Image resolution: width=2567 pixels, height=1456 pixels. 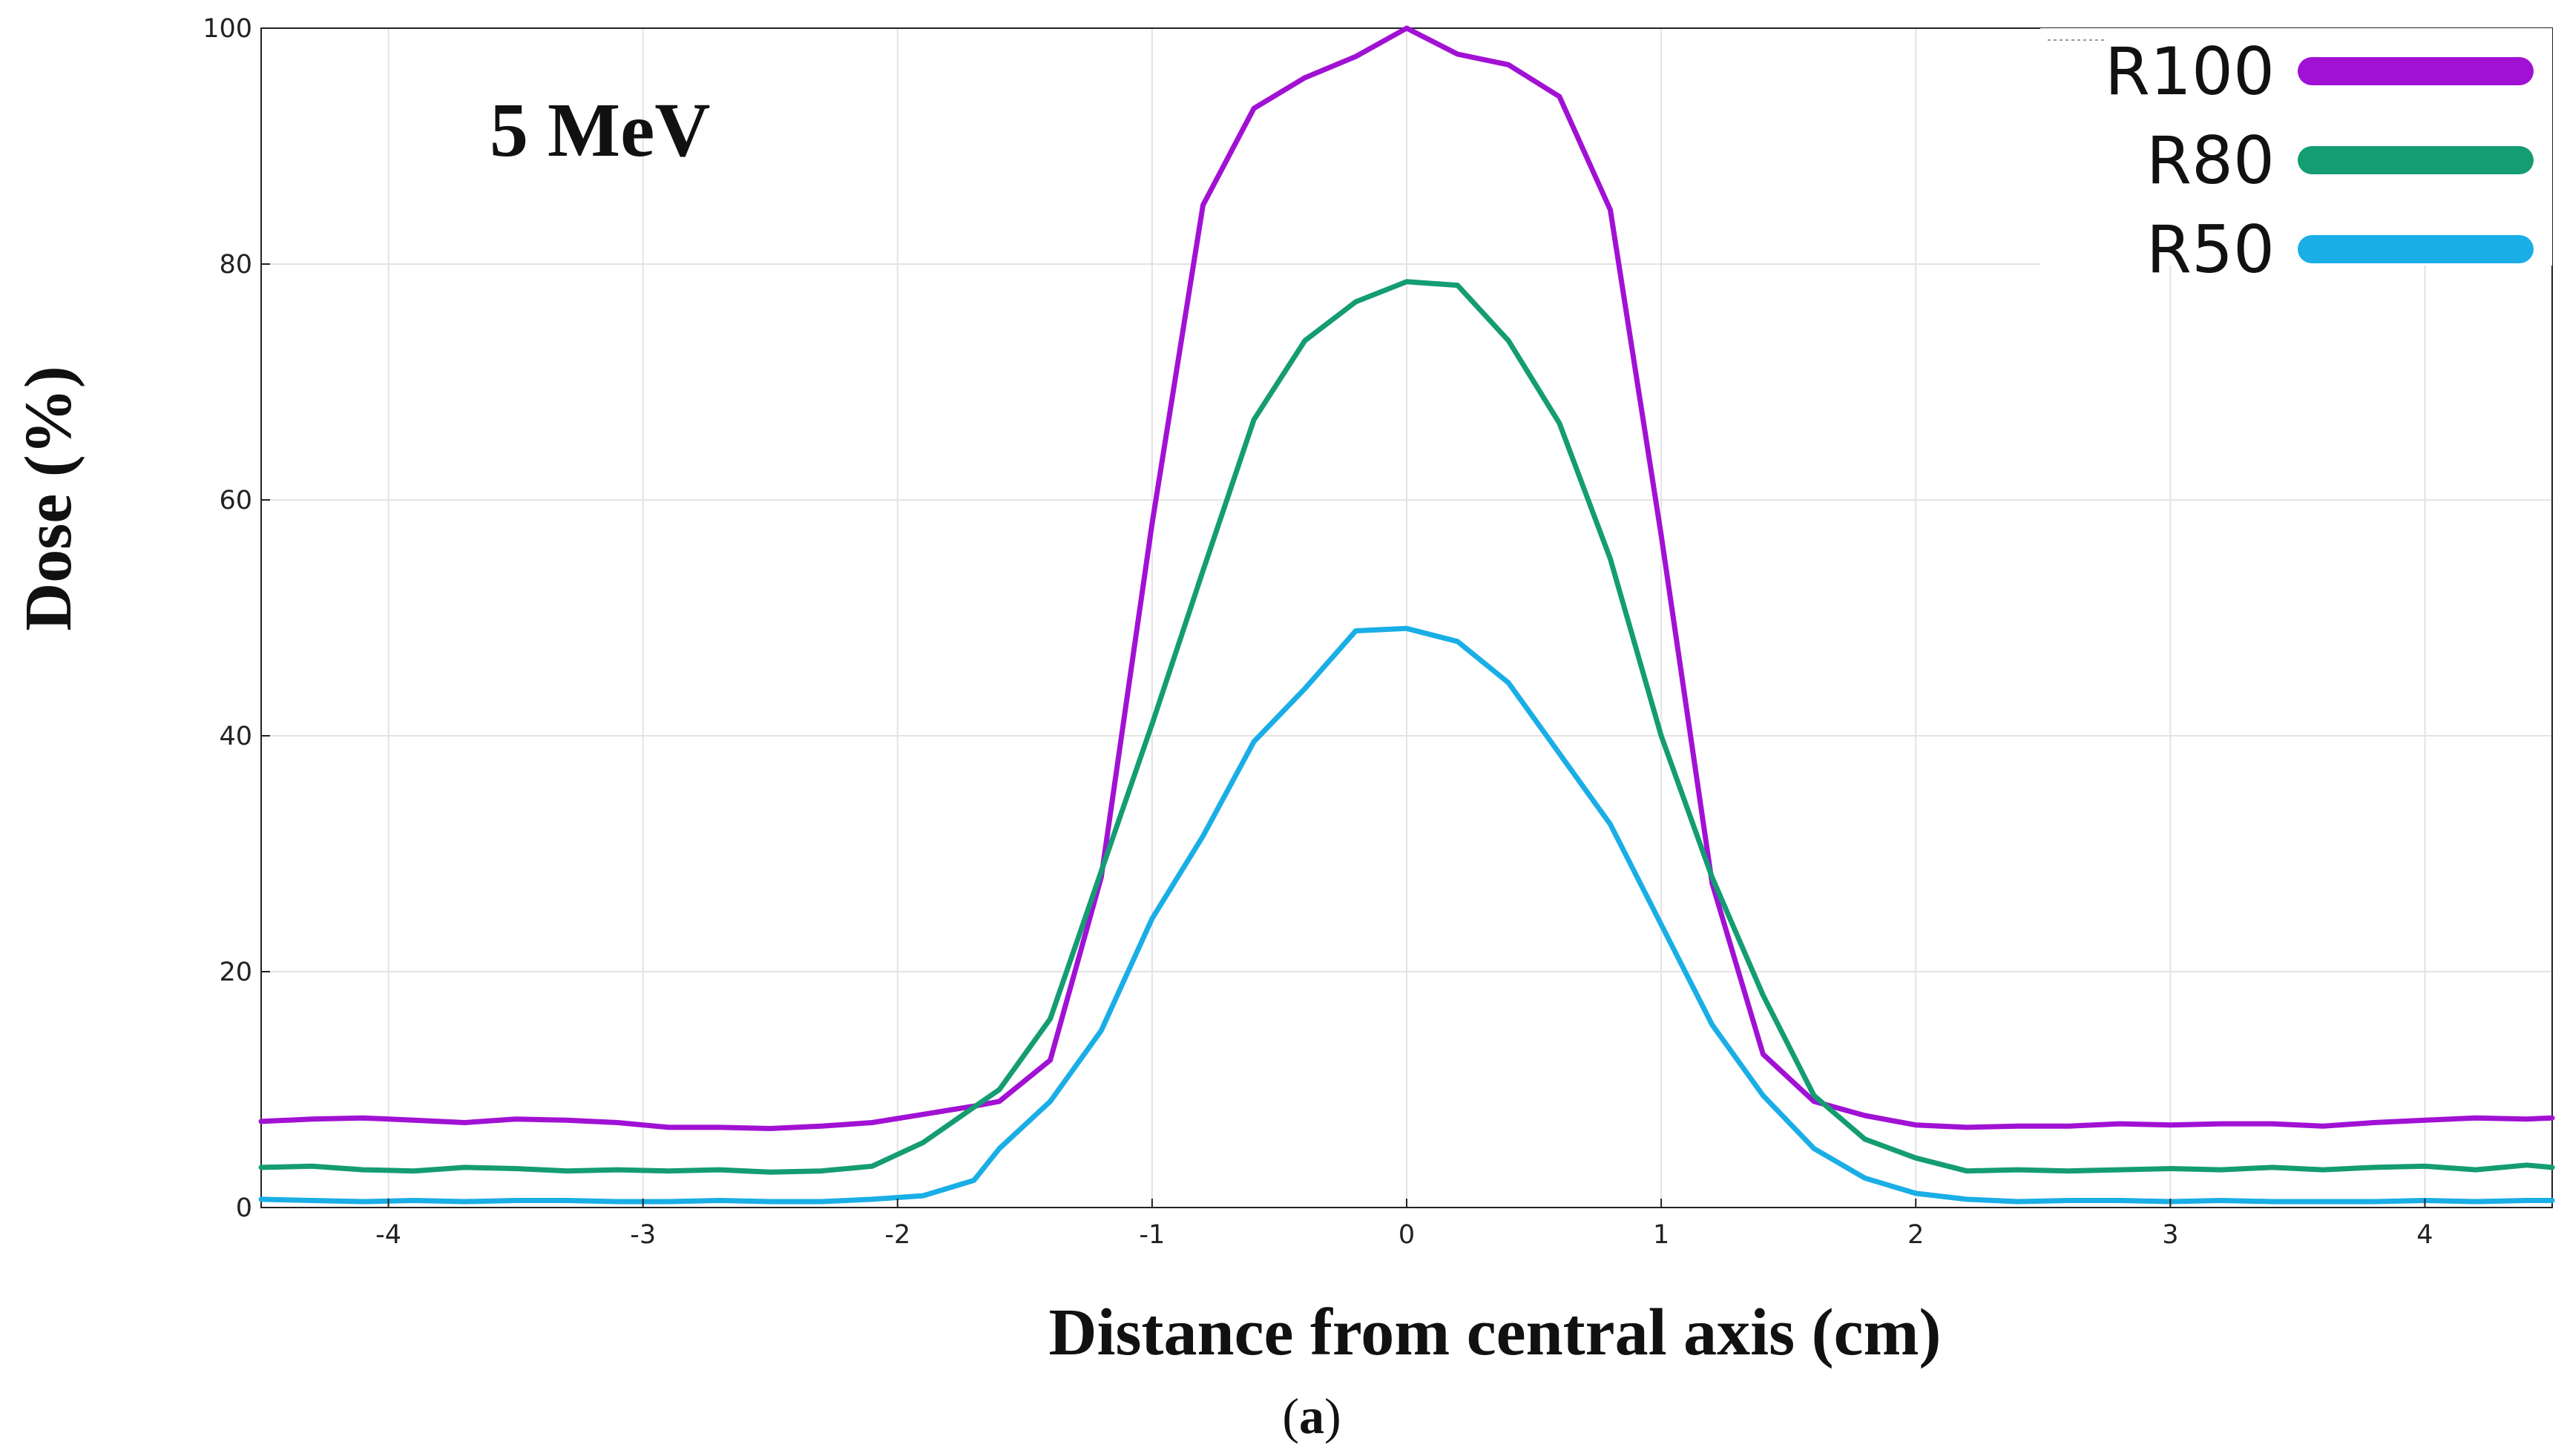 I want to click on legend-label-r80: R80, so click(x=2210, y=160).